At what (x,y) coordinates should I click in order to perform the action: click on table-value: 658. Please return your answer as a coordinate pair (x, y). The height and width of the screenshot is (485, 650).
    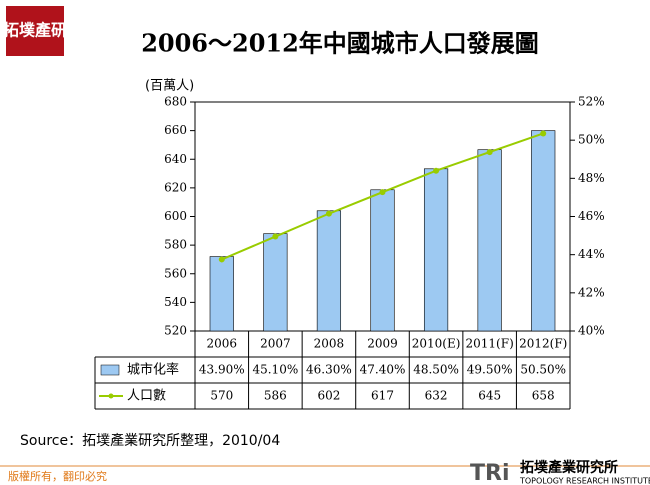
    Looking at the image, I should click on (543, 396).